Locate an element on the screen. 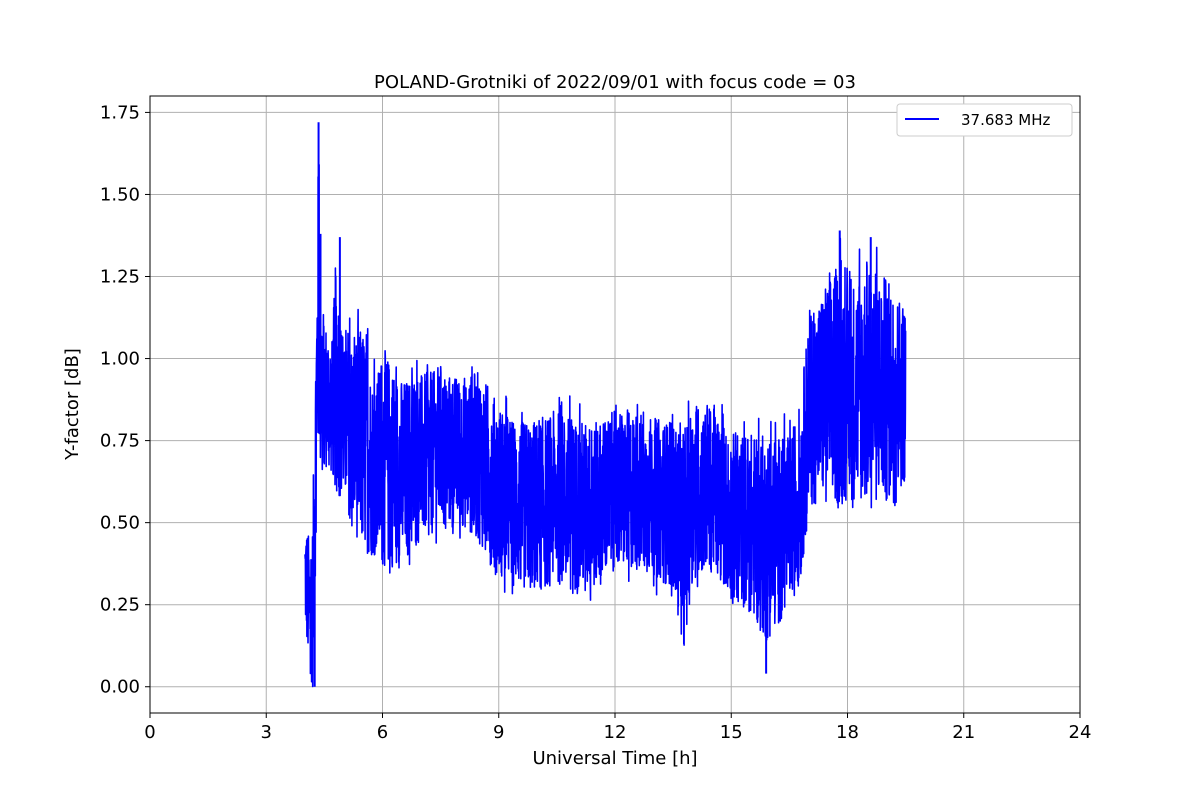 The height and width of the screenshot is (800, 1200). y-tick-label: 1.00 is located at coordinates (120, 359).